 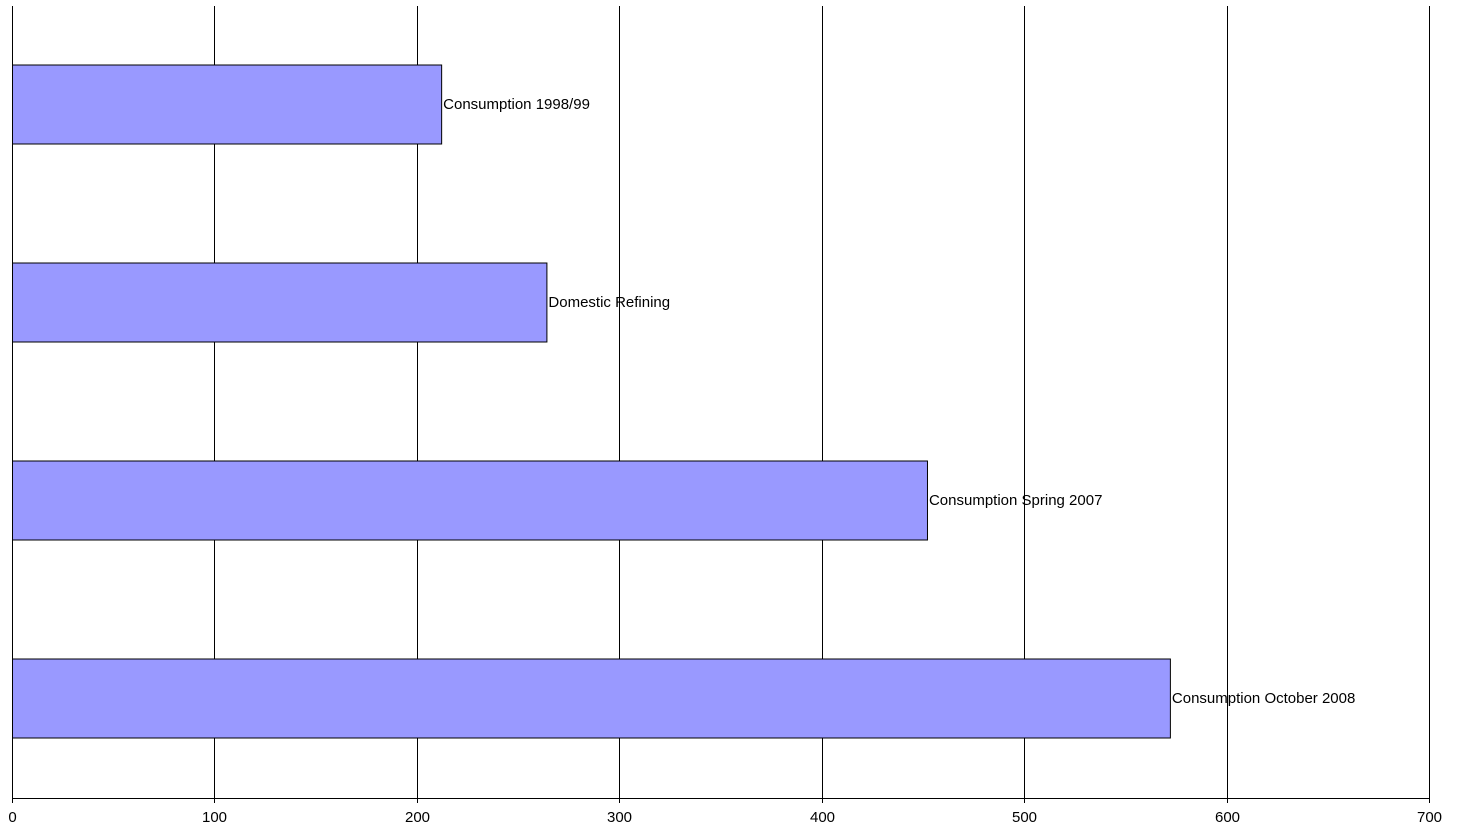 I want to click on x-tick-label-600: 600, so click(x=1227, y=817).